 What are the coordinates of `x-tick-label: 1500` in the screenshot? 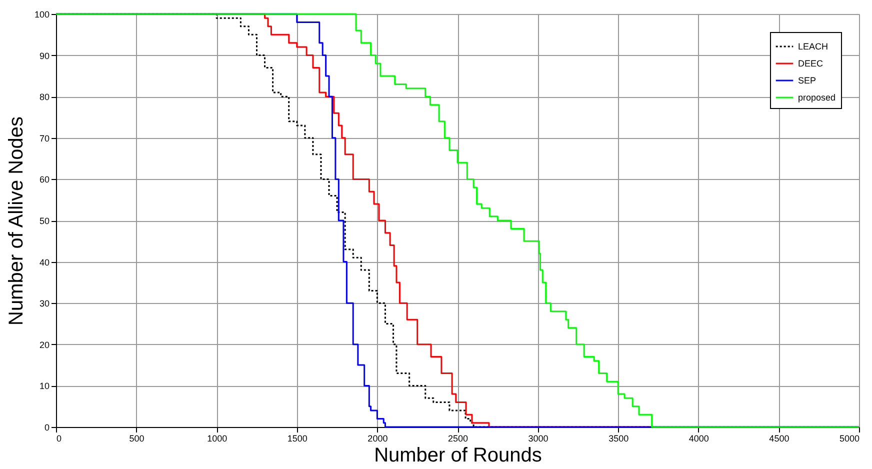 It's located at (297, 439).